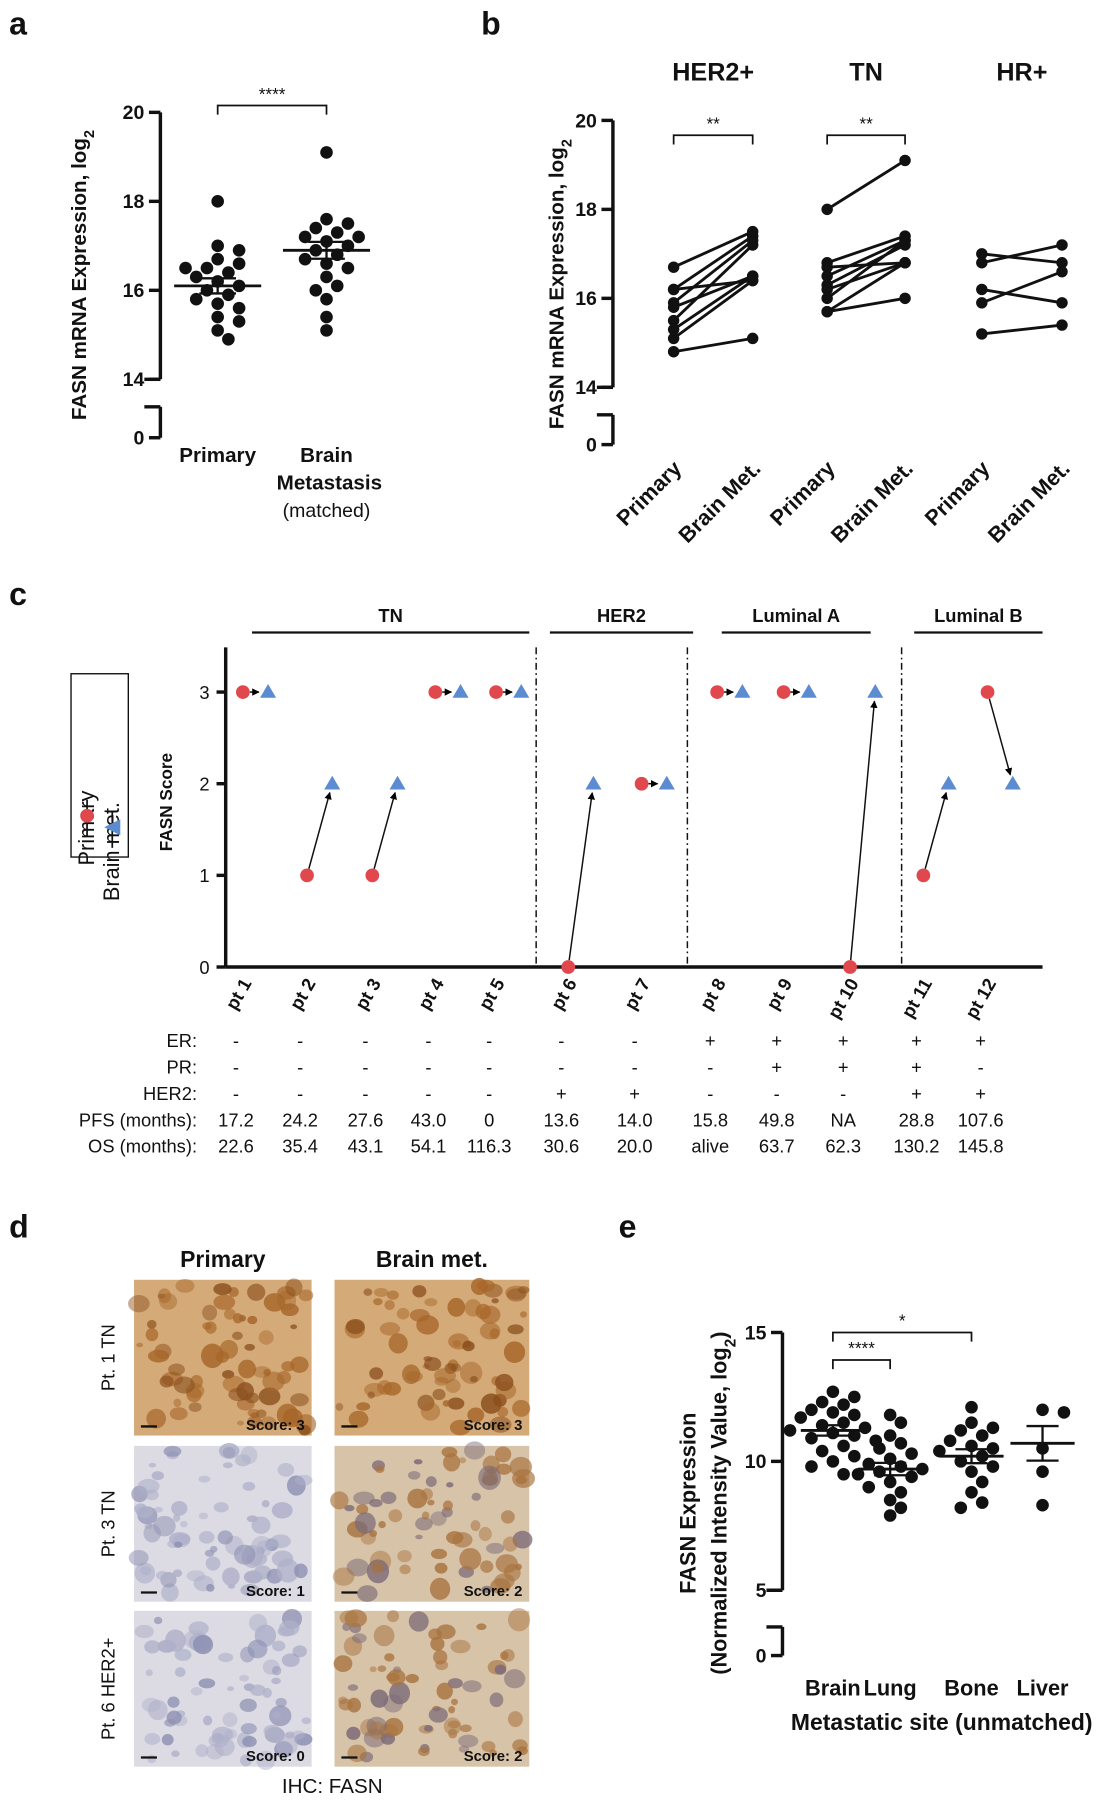 The height and width of the screenshot is (1800, 1117). I want to click on panel-letter: d, so click(19, 1226).